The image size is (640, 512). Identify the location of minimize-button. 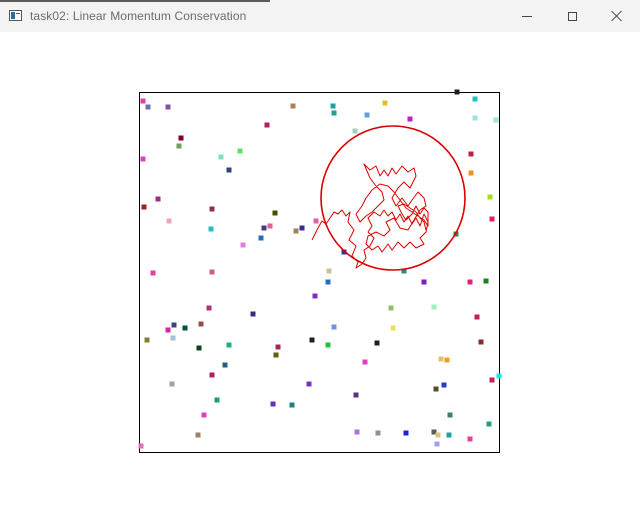
(527, 16).